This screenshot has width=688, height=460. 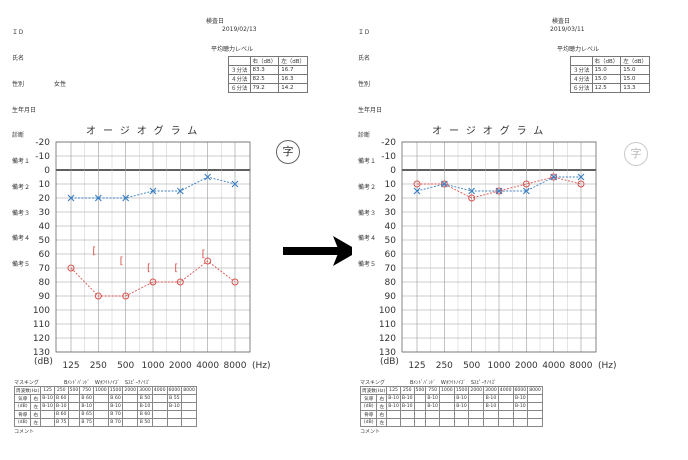 I want to click on pta-right: 83.3, so click(x=264, y=70).